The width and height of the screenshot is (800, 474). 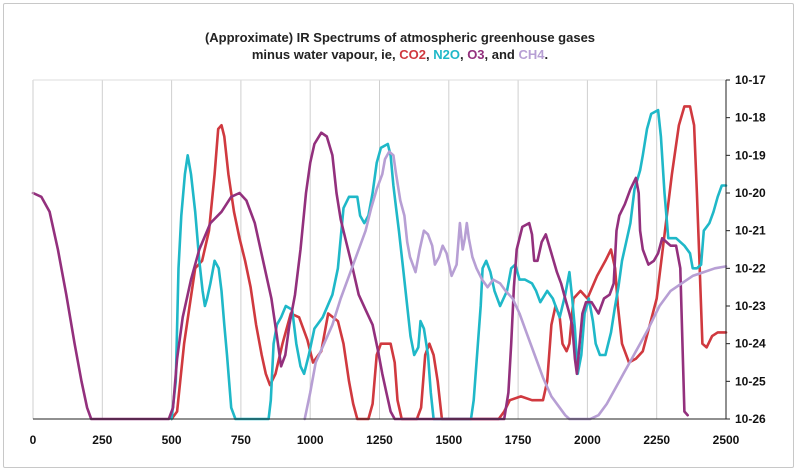 What do you see at coordinates (656, 440) in the screenshot?
I see `x-tick-label: 2250` at bounding box center [656, 440].